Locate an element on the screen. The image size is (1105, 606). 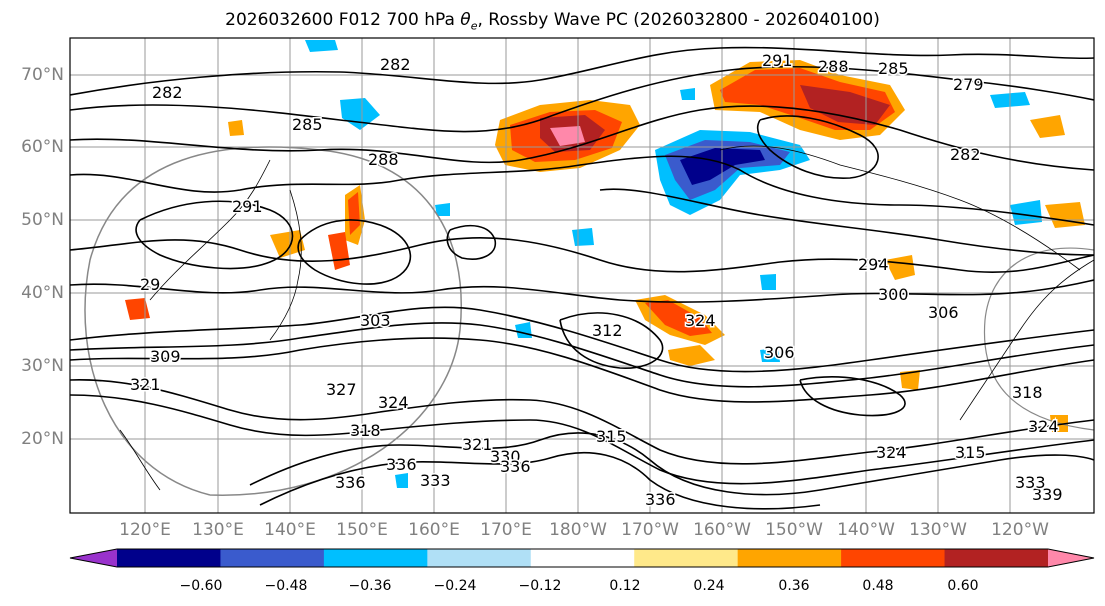
contour-label: 339 is located at coordinates (1047, 494).